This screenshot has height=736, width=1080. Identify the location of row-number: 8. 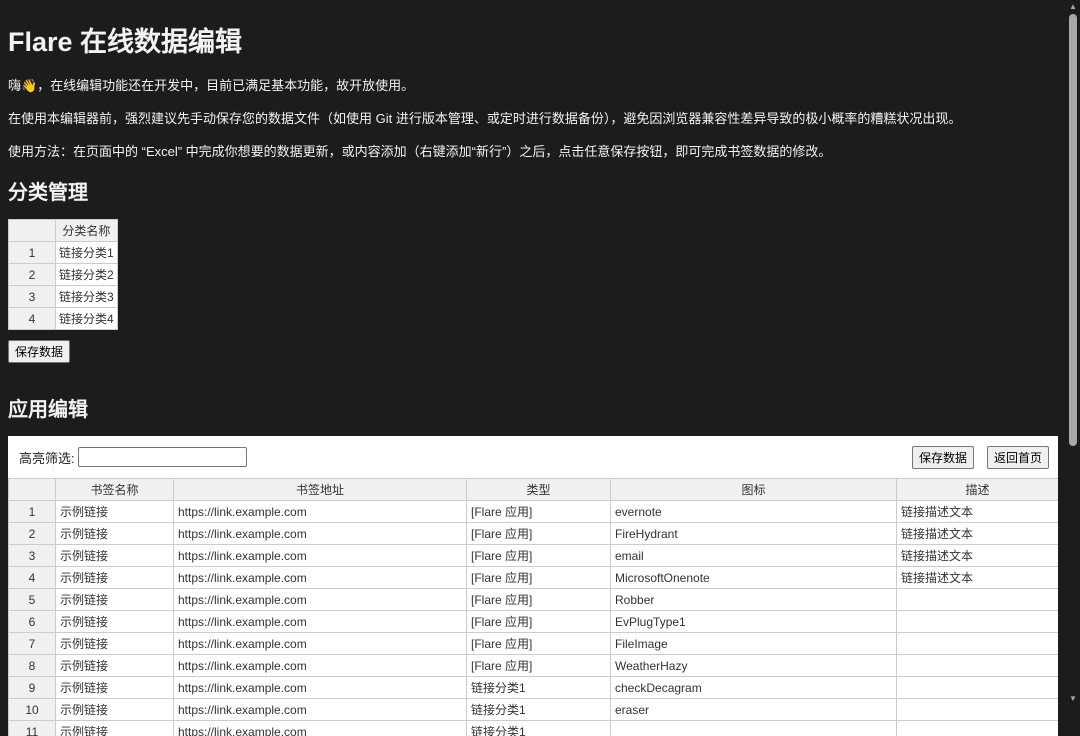
(32, 666).